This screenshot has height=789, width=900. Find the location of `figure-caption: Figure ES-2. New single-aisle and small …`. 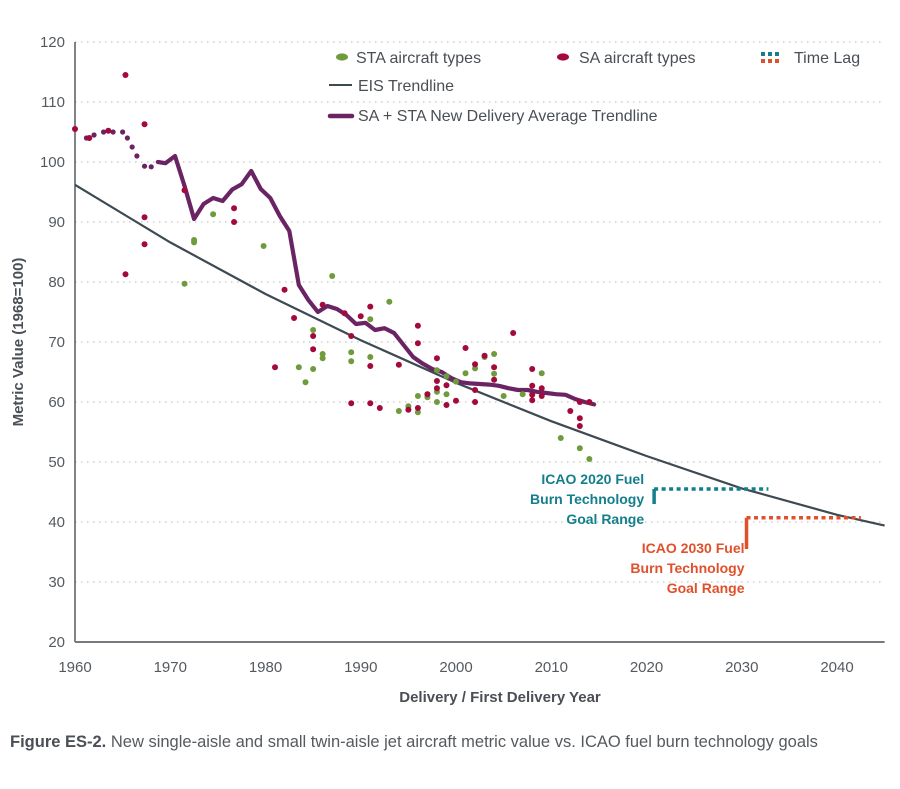

figure-caption: Figure ES-2. New single-aisle and small … is located at coordinates (450, 742).